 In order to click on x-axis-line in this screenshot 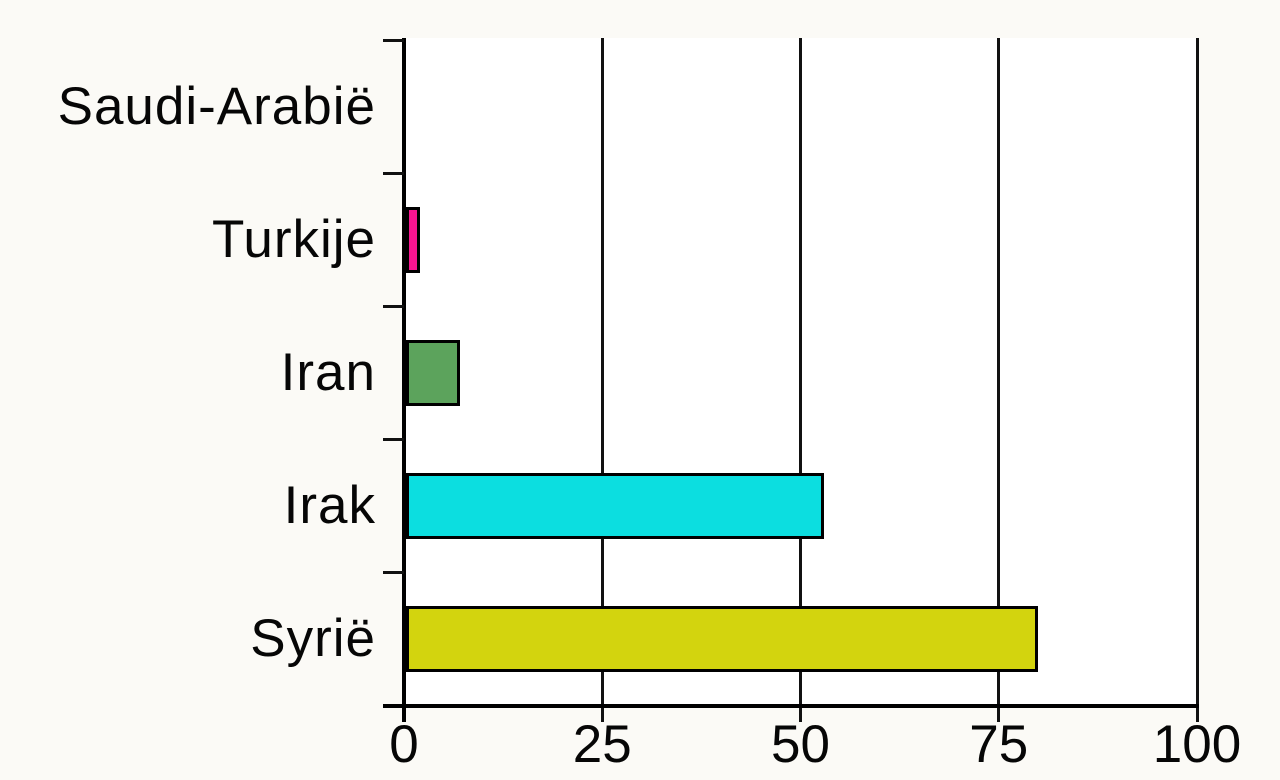, I will do `click(791, 706)`.